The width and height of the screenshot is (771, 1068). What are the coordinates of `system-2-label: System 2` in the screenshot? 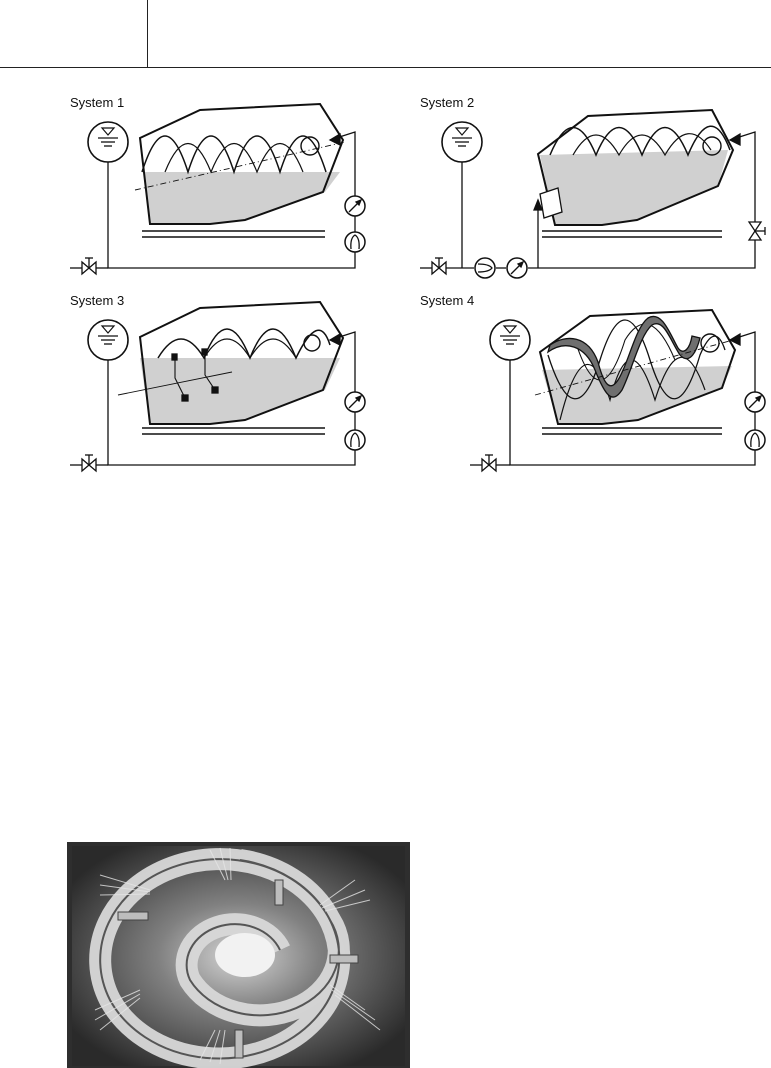 It's located at (447, 102).